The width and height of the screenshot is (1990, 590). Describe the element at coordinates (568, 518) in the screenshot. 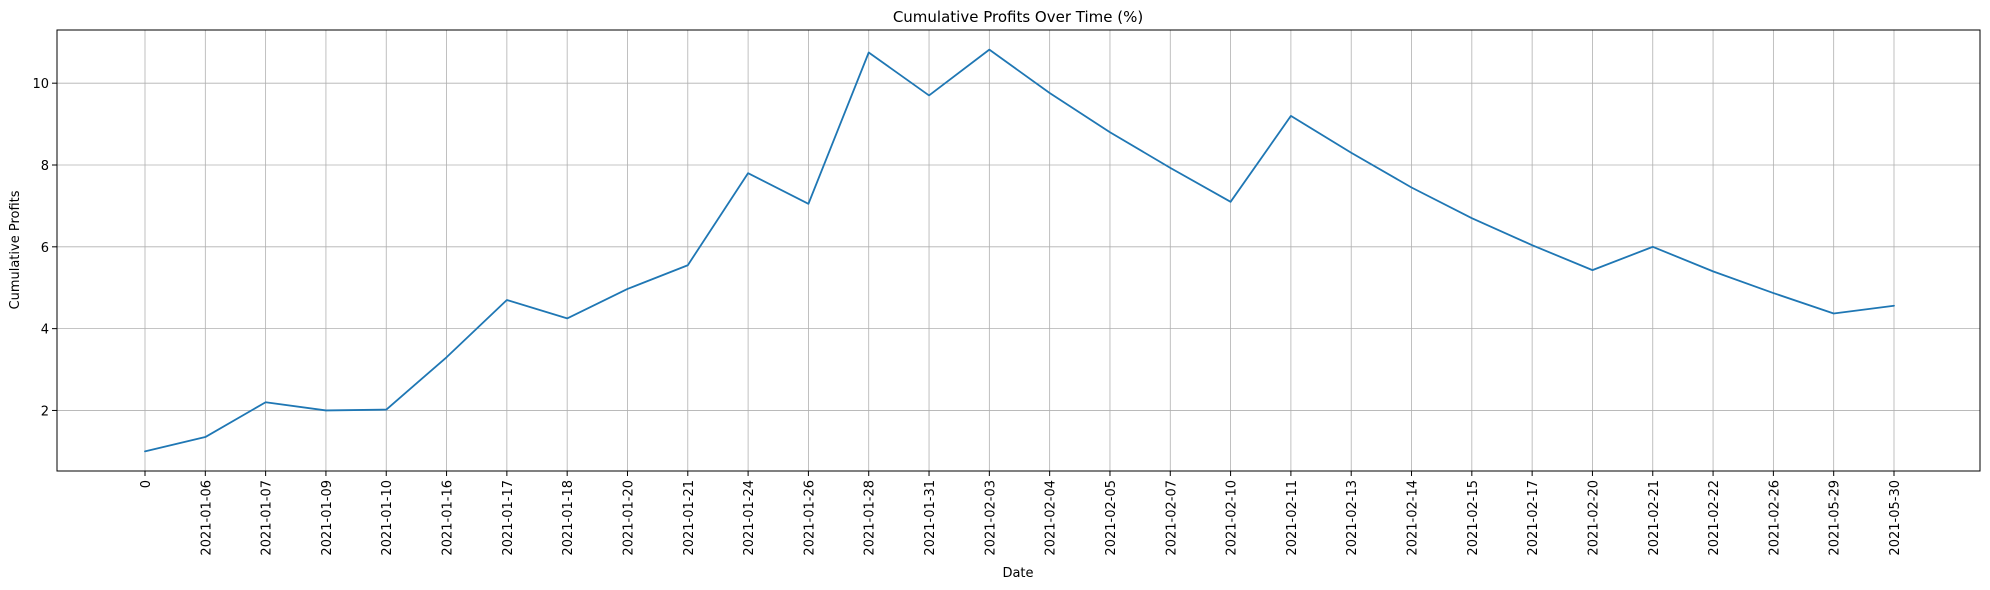

I see `x-tick-label: 2021-01-18` at that location.